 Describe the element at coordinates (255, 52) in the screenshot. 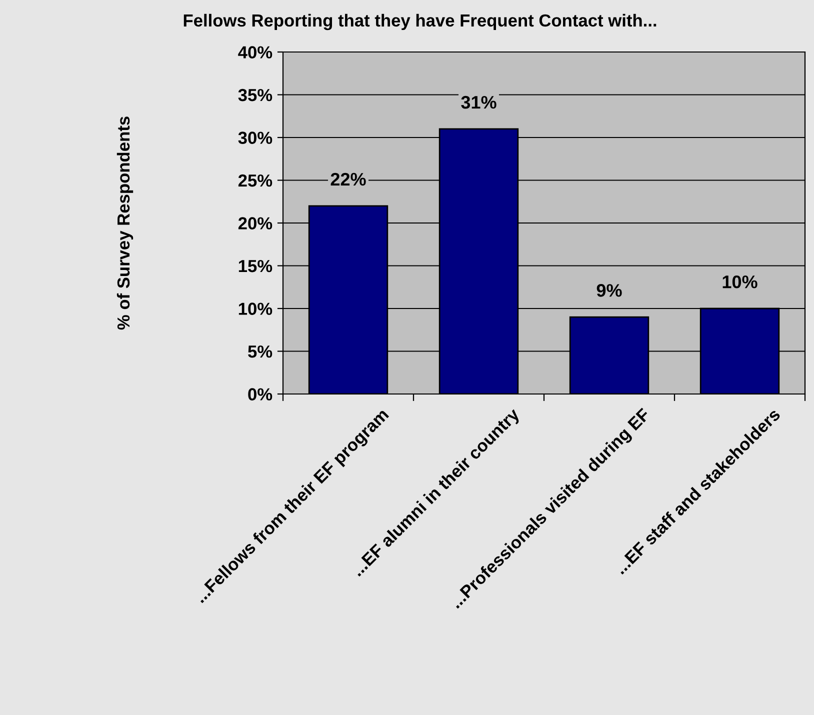

I see `y-tick-label: 40%` at that location.